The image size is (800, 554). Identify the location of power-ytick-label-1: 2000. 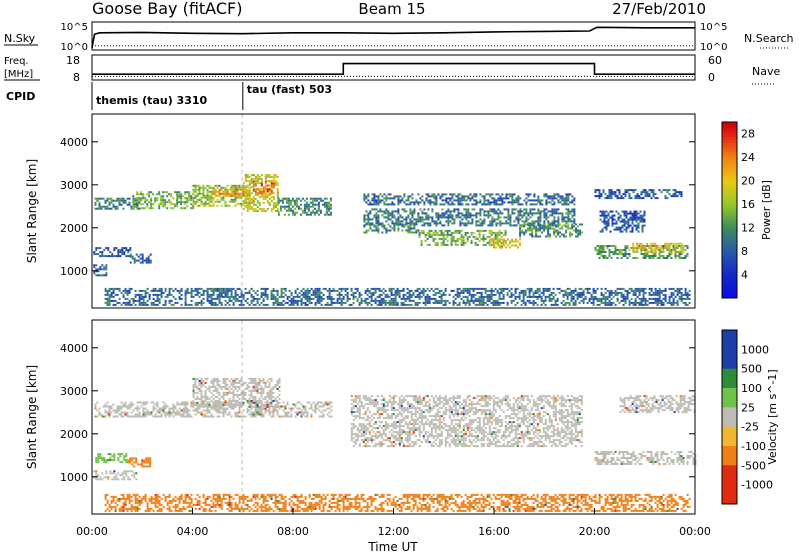
(74, 228).